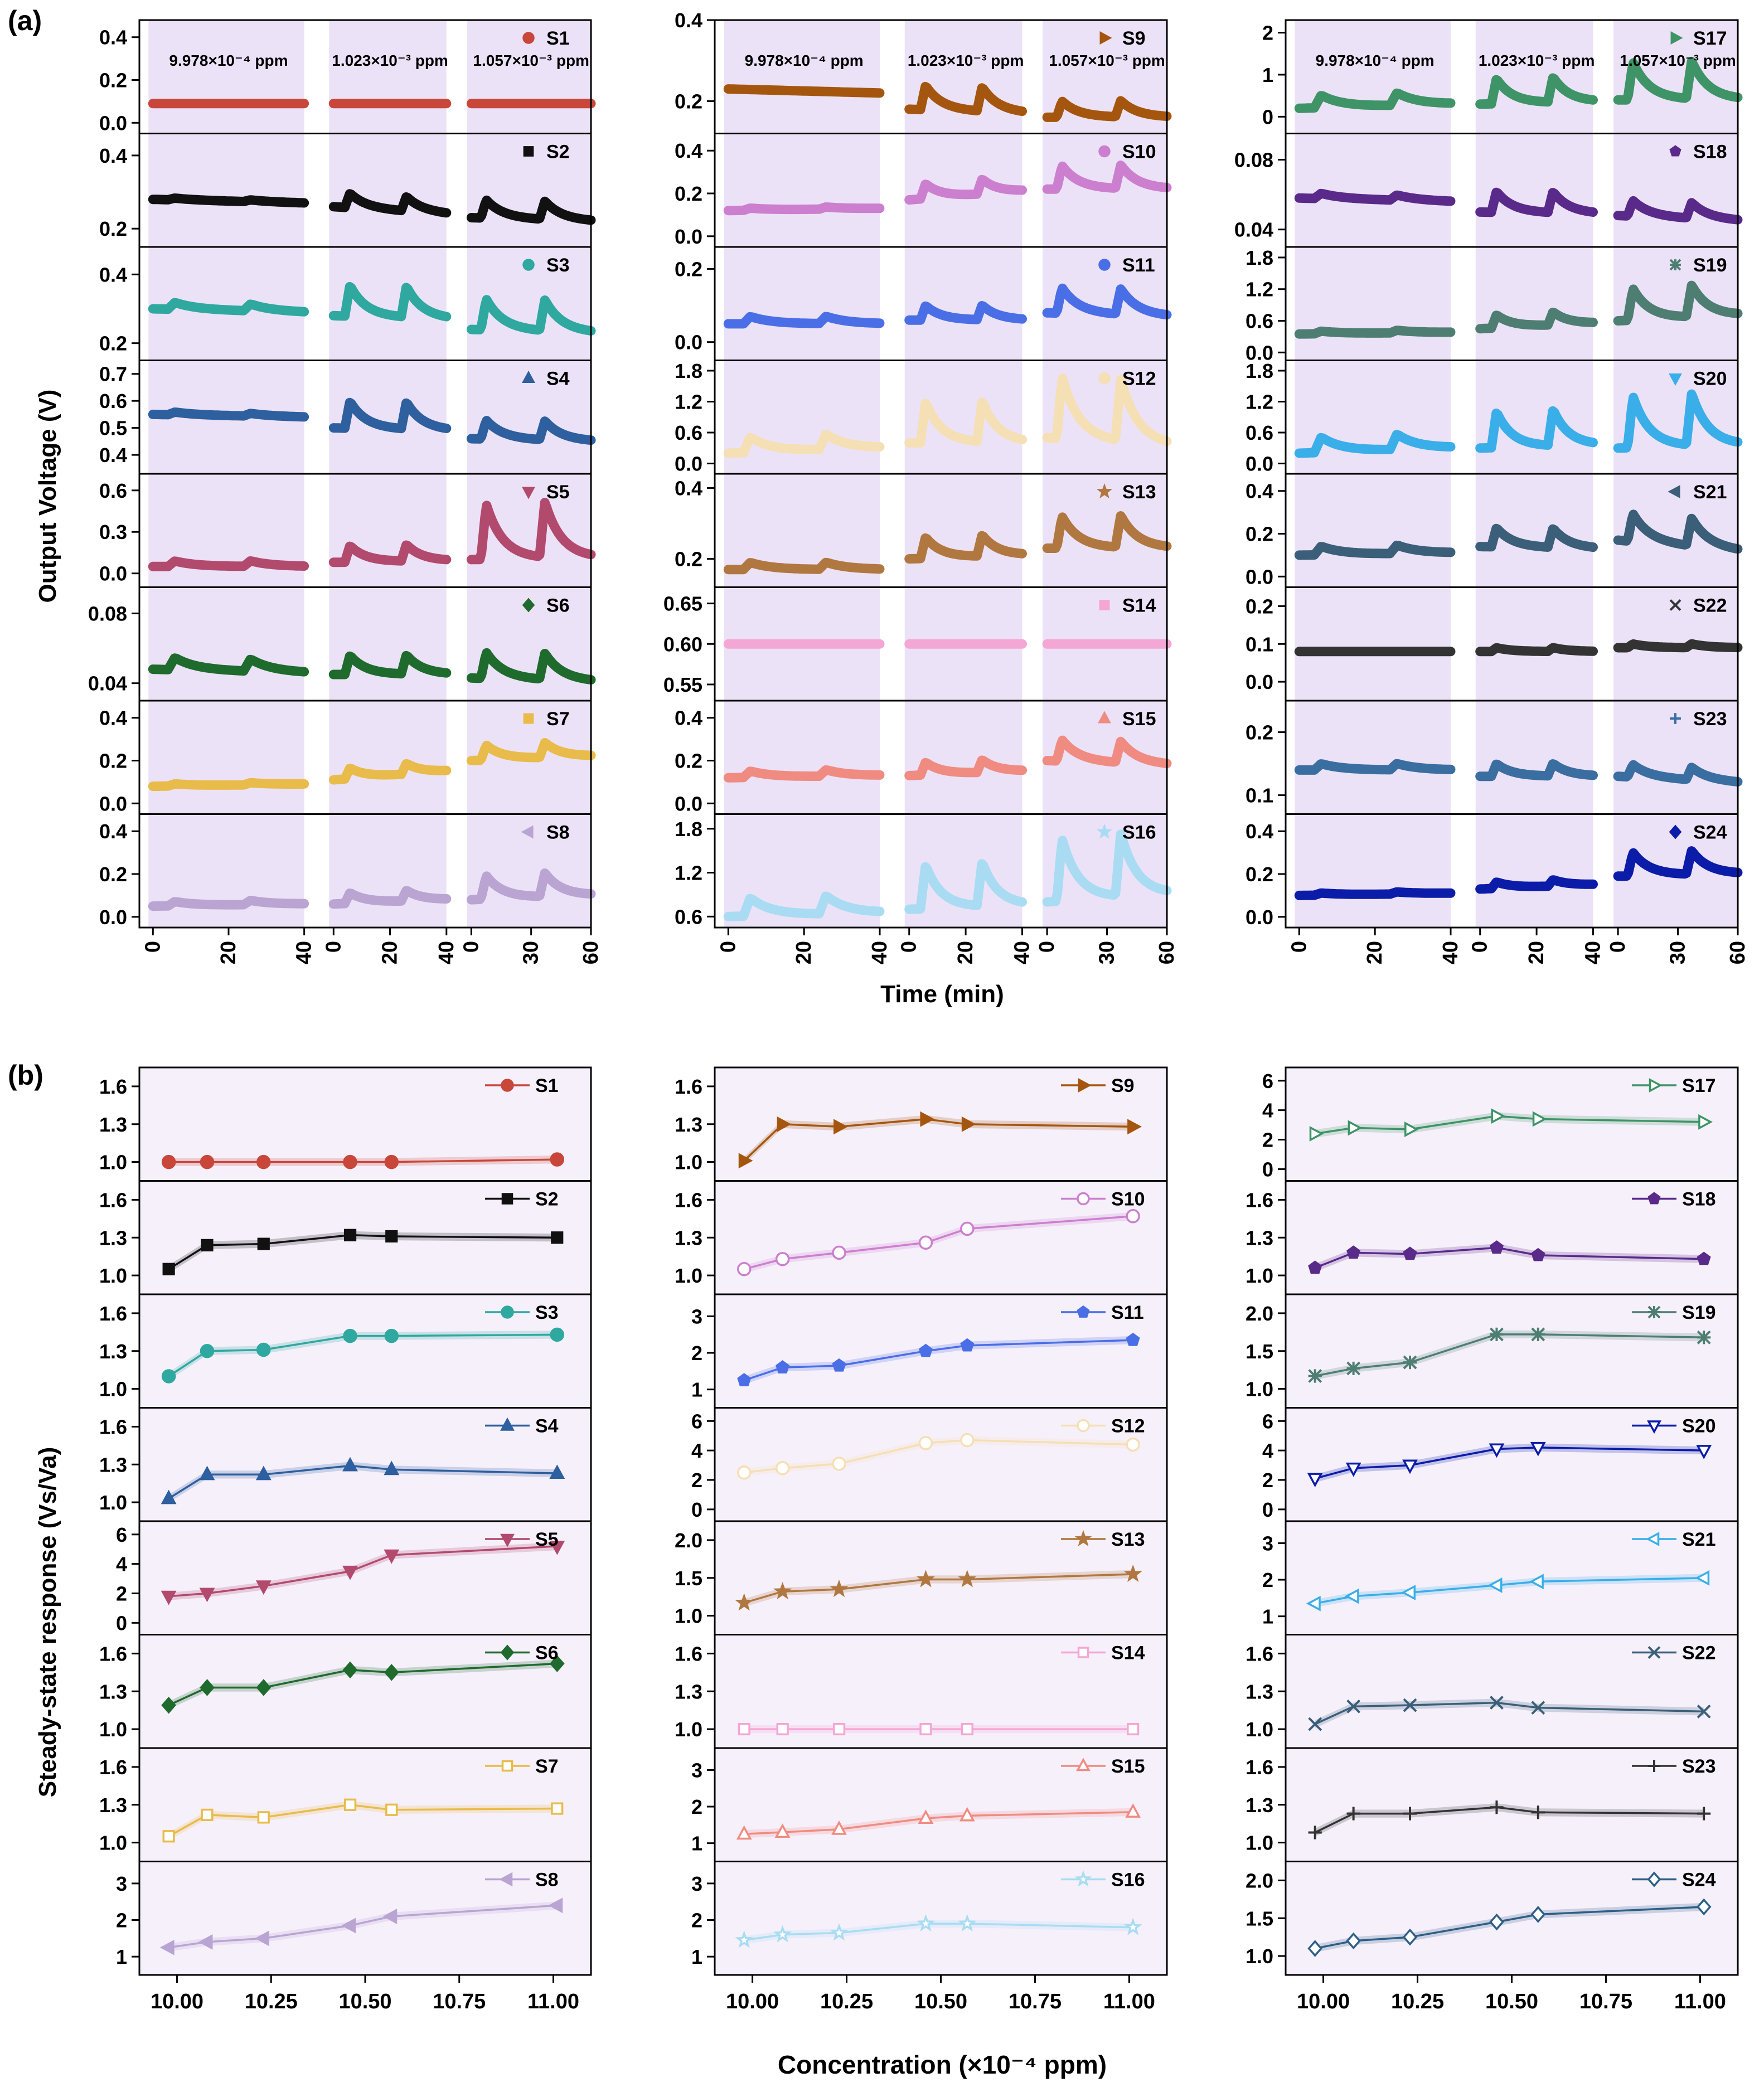 The height and width of the screenshot is (2097, 1764). What do you see at coordinates (1259, 1199) in the screenshot?
I see `y-tick-label: 1.6` at bounding box center [1259, 1199].